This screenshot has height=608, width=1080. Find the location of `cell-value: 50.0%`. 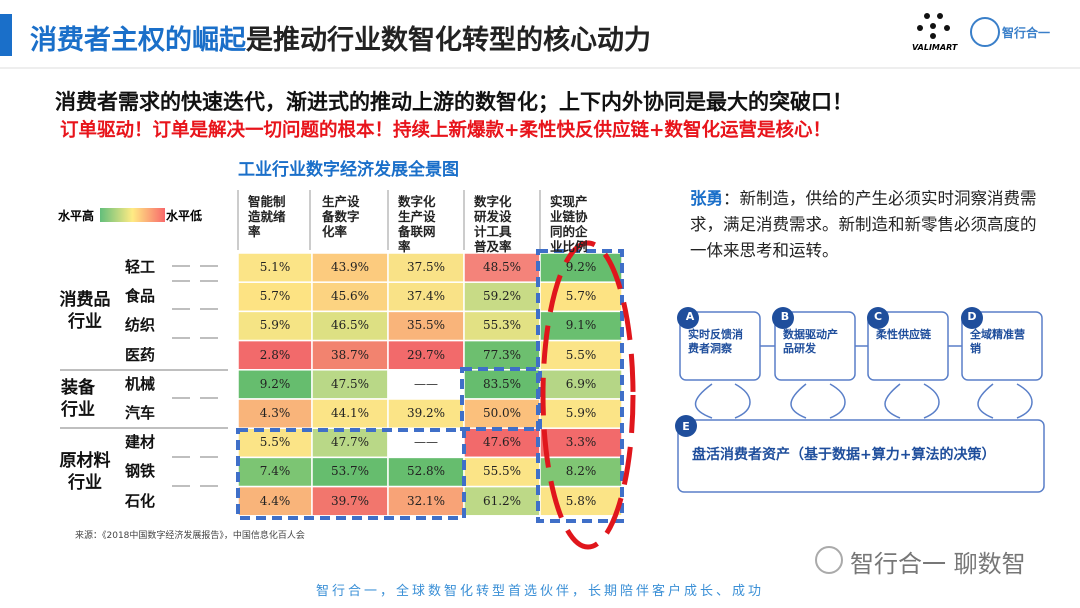

cell-value: 50.0% is located at coordinates (502, 413).